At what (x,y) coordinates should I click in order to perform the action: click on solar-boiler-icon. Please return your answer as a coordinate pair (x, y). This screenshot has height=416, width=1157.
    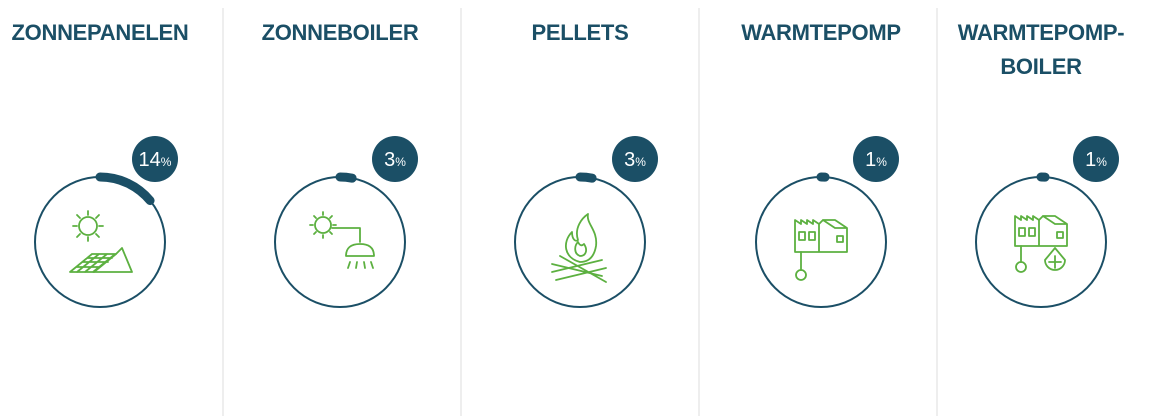
    Looking at the image, I should click on (342, 240).